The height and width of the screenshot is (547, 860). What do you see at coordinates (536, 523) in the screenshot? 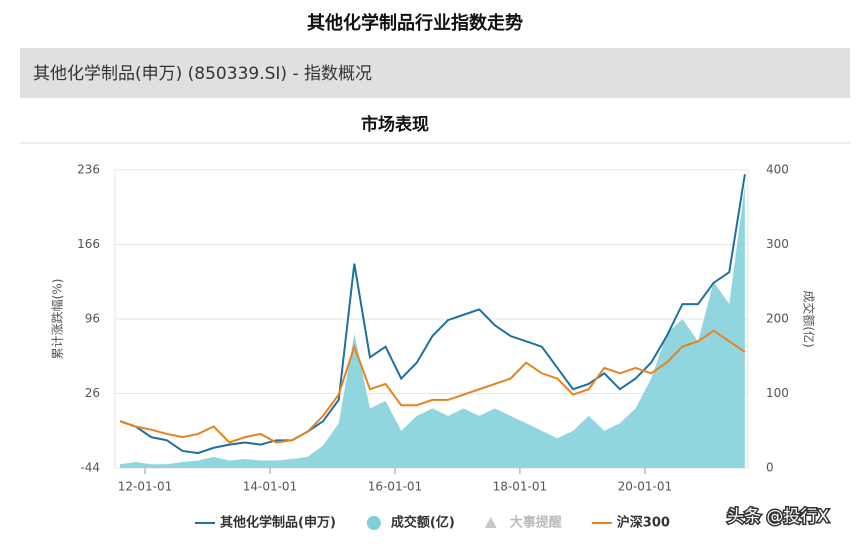
I see `legend-label: 大事提醒` at bounding box center [536, 523].